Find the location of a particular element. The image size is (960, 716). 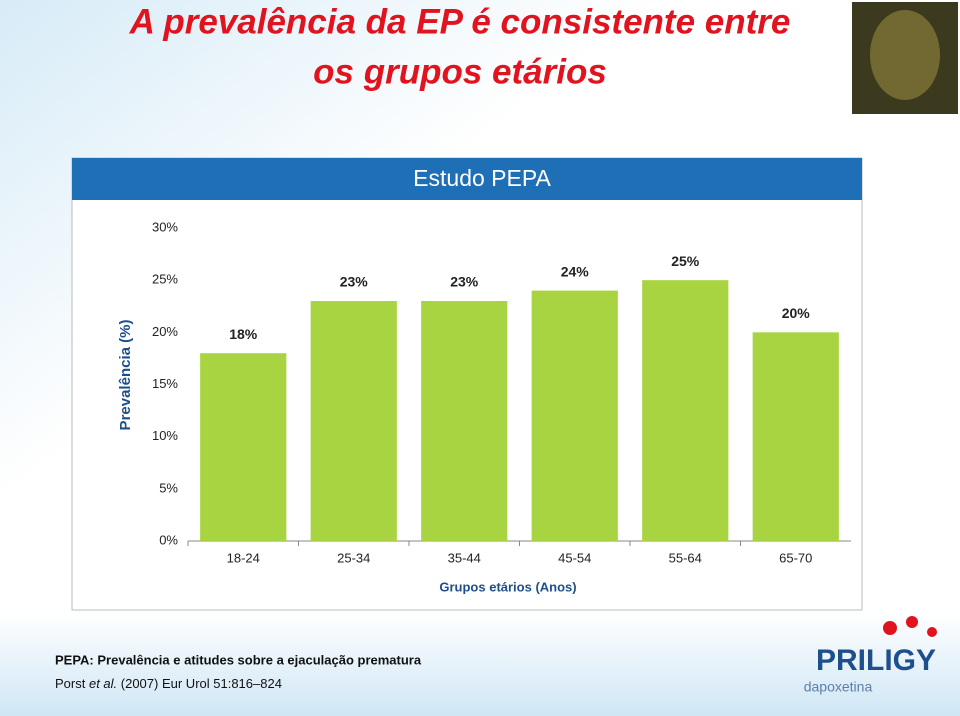

x-tick-label: 35-44 is located at coordinates (464, 557).